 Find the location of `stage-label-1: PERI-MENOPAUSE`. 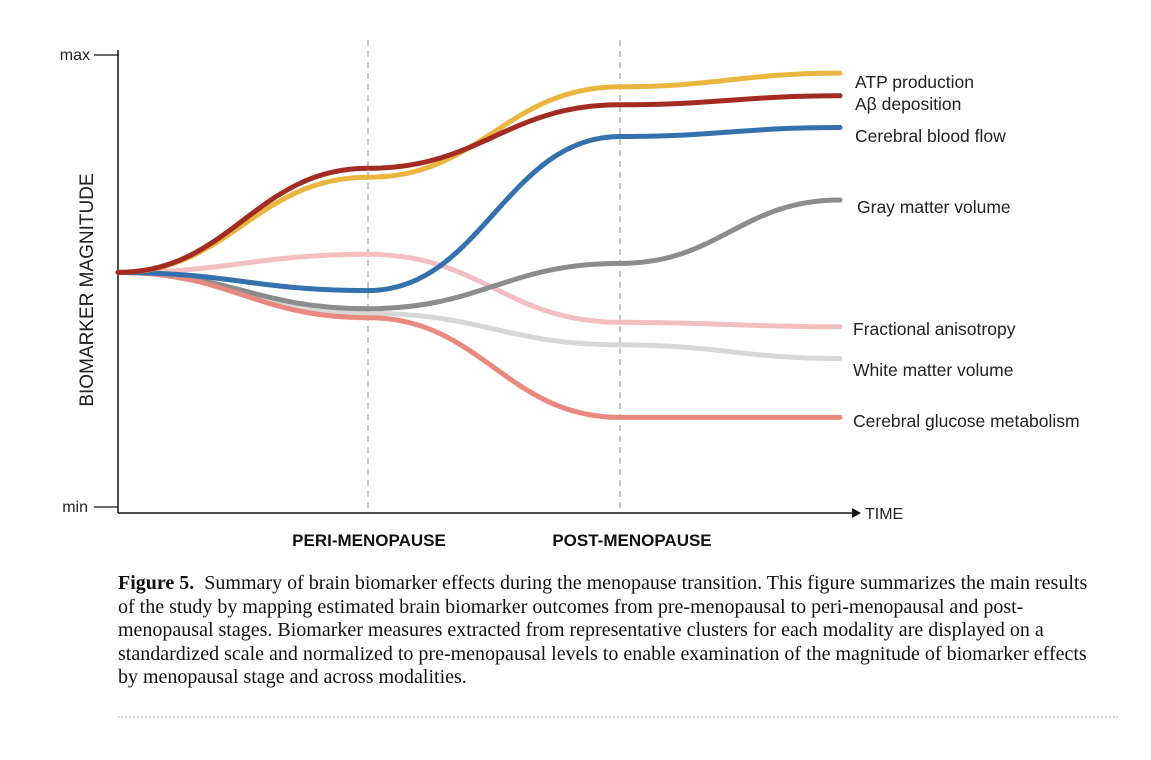

stage-label-1: PERI-MENOPAUSE is located at coordinates (369, 540).